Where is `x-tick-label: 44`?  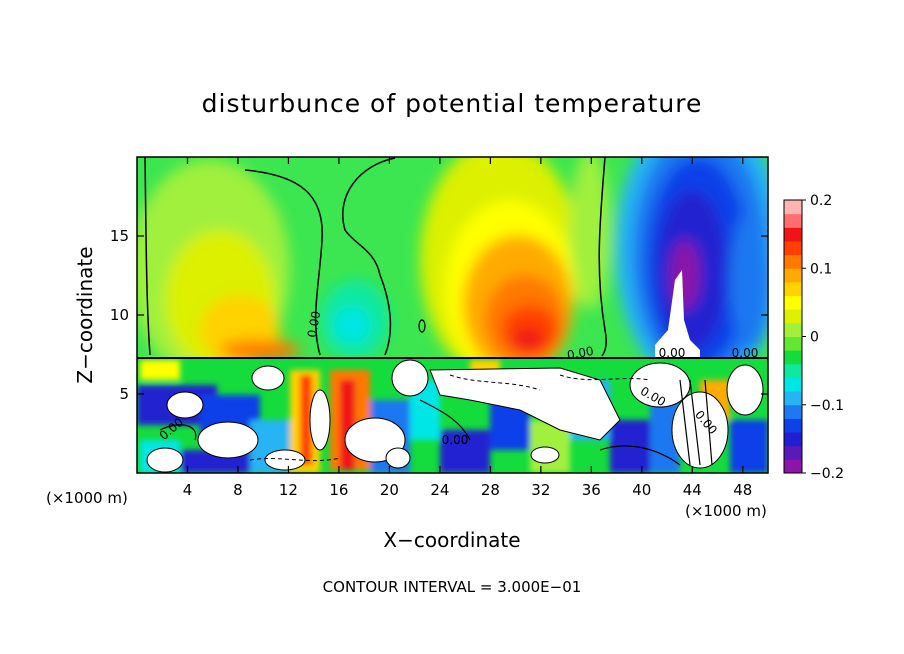 x-tick-label: 44 is located at coordinates (692, 490).